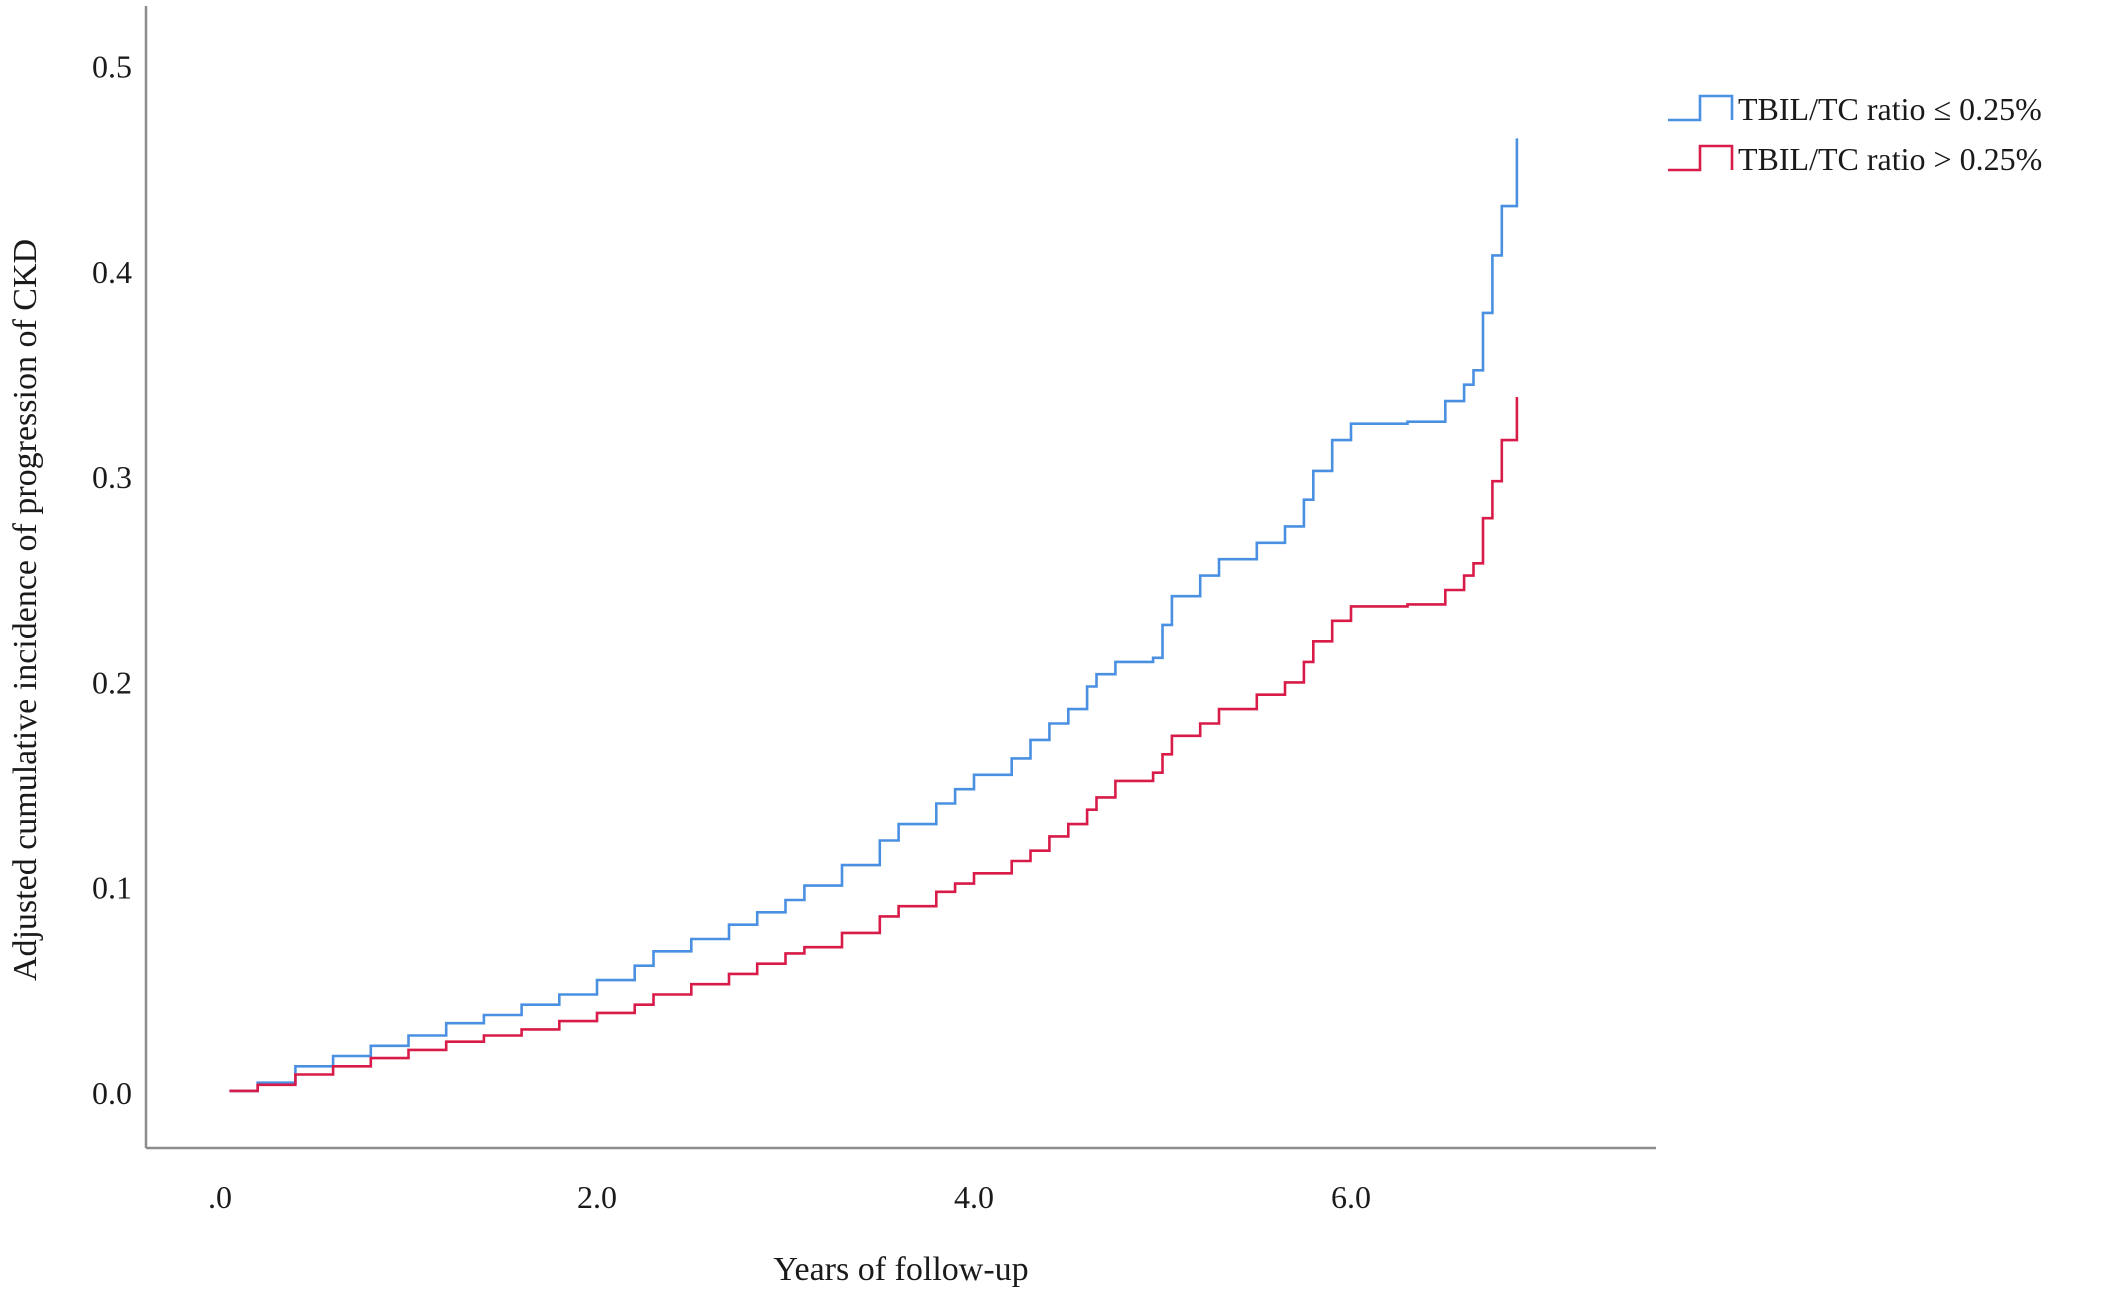 The image size is (2128, 1295). Describe the element at coordinates (1890, 109) in the screenshot. I see `legend-label: TBIL/TC ratio ≤ 0.25%` at that location.